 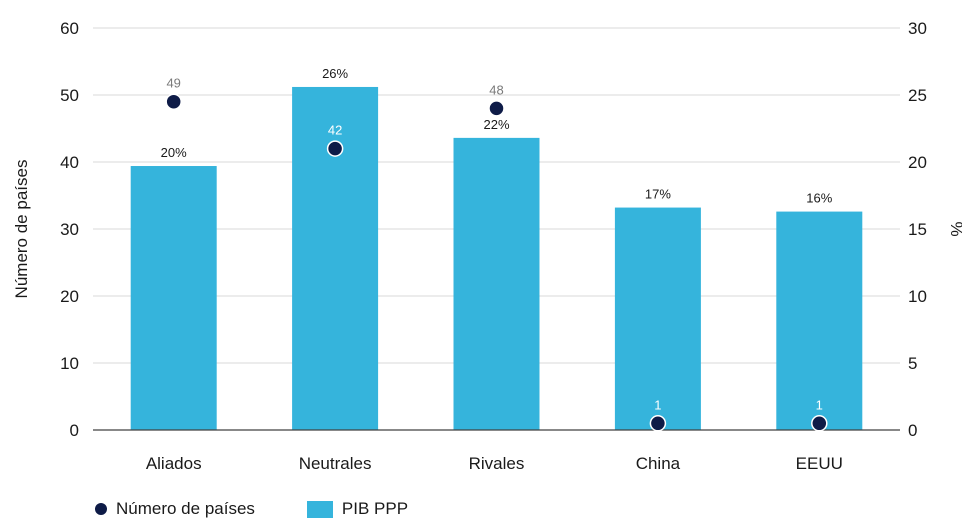 What do you see at coordinates (174, 152) in the screenshot?
I see `bar-data-label: 20%` at bounding box center [174, 152].